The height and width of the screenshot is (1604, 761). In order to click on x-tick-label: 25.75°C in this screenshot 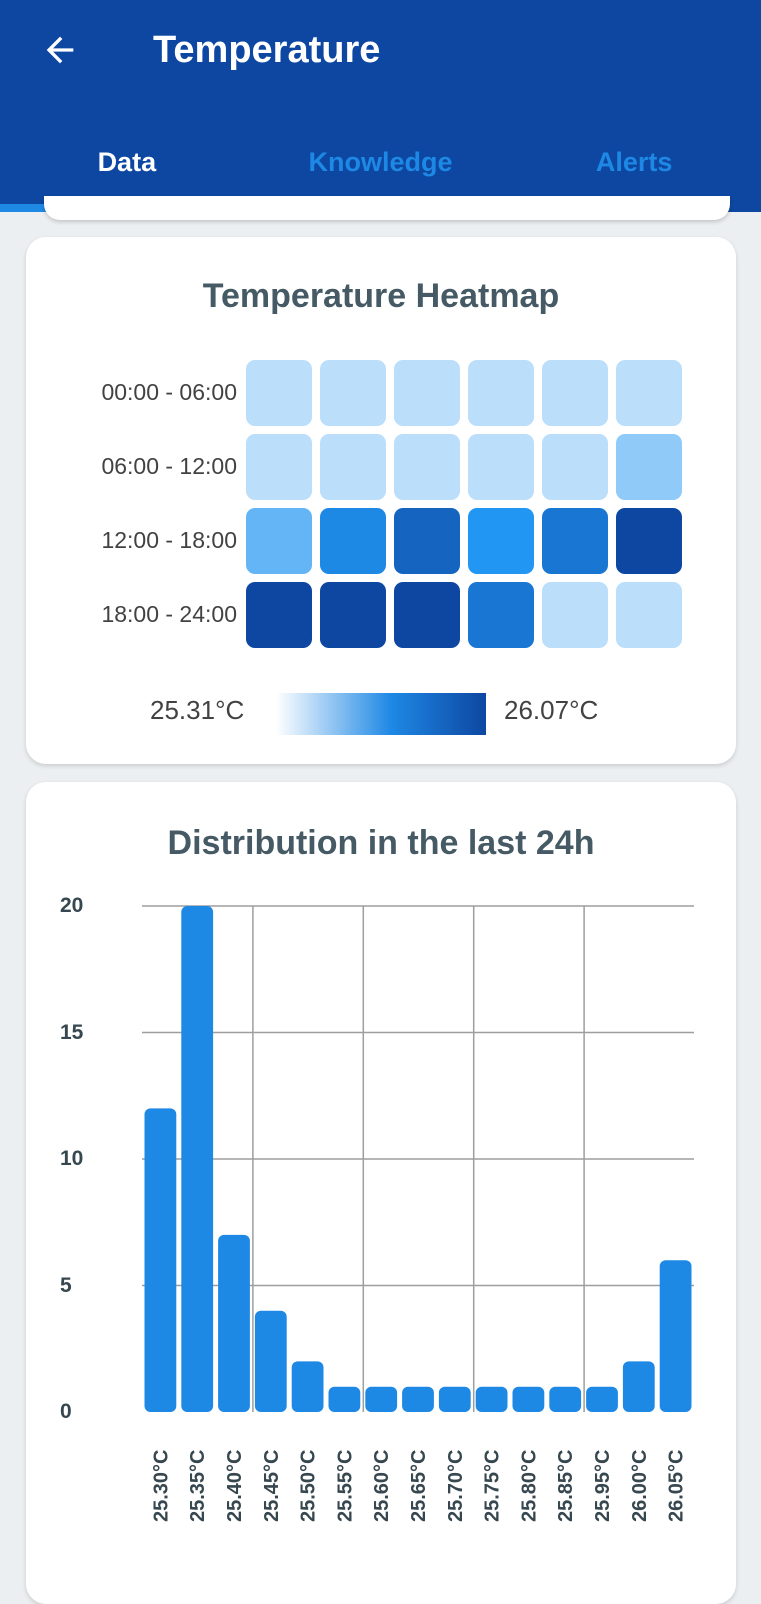, I will do `click(493, 1486)`.